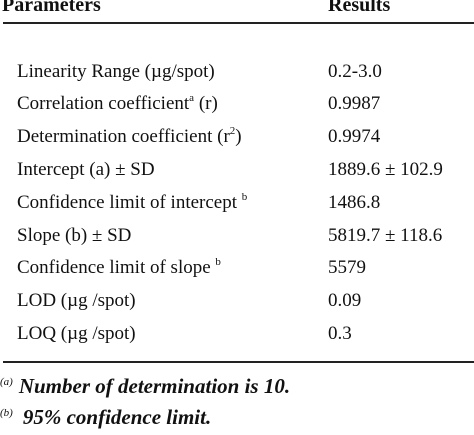 The height and width of the screenshot is (435, 474). I want to click on row-result: 1486.8, so click(354, 202).